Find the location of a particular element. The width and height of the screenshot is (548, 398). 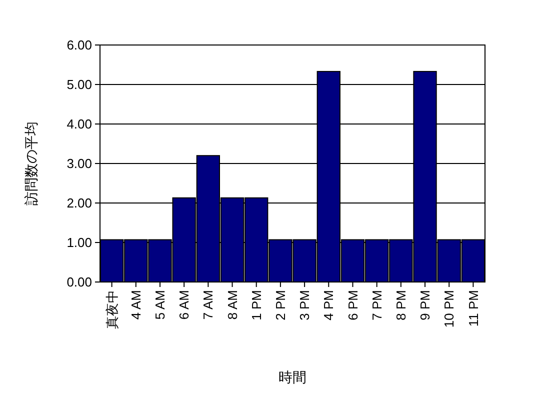

x-tick-label: 4 AM is located at coordinates (136, 305).